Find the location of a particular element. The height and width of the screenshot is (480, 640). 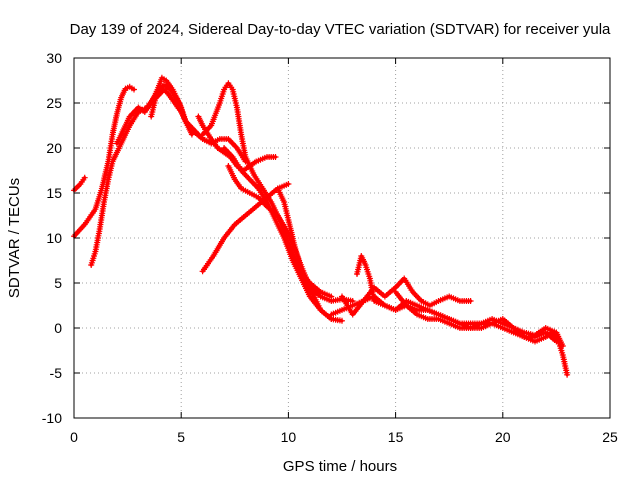

x-tick-label: 20 is located at coordinates (503, 437).